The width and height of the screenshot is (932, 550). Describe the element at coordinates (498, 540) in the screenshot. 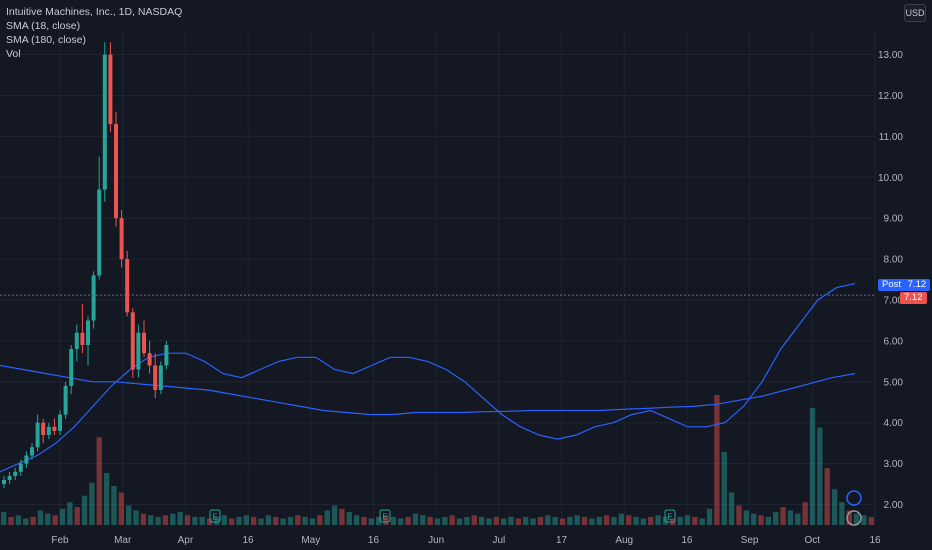

I see `x-tick-label: Jul` at that location.